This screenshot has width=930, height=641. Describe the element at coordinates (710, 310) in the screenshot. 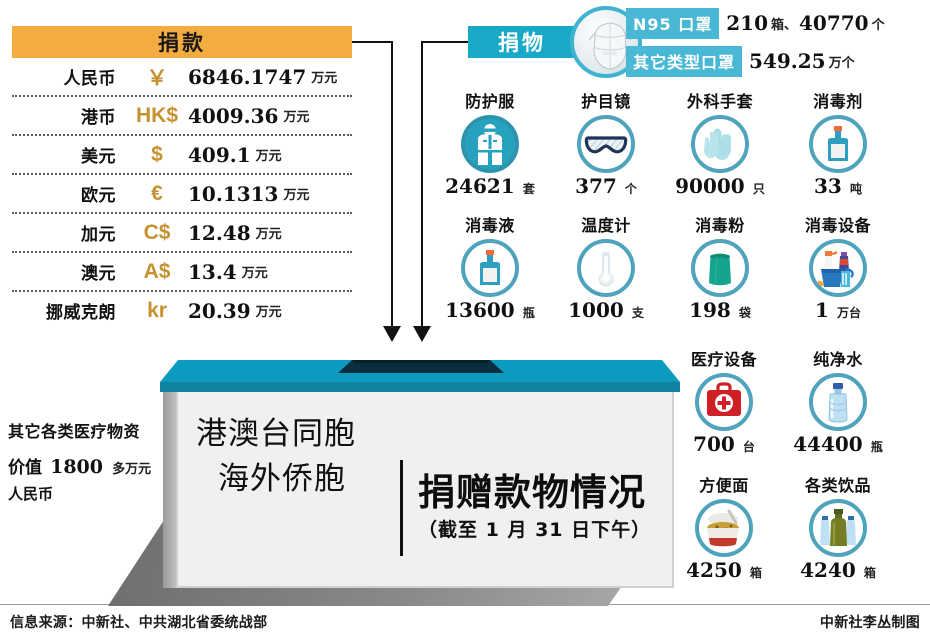

I see `supply-value: 198` at that location.